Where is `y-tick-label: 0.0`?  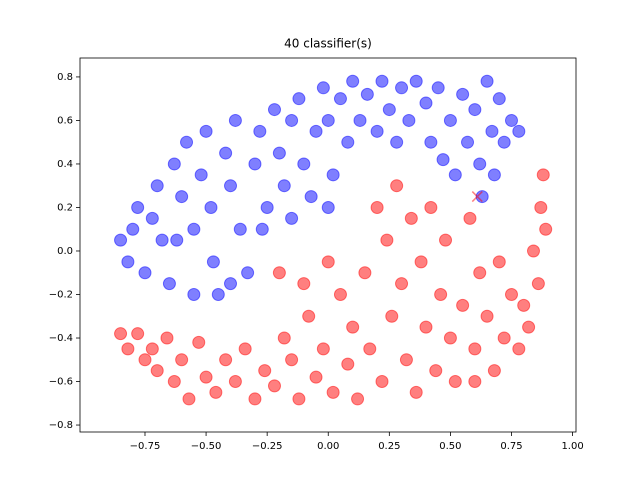
y-tick-label: 0.0 is located at coordinates (65, 251).